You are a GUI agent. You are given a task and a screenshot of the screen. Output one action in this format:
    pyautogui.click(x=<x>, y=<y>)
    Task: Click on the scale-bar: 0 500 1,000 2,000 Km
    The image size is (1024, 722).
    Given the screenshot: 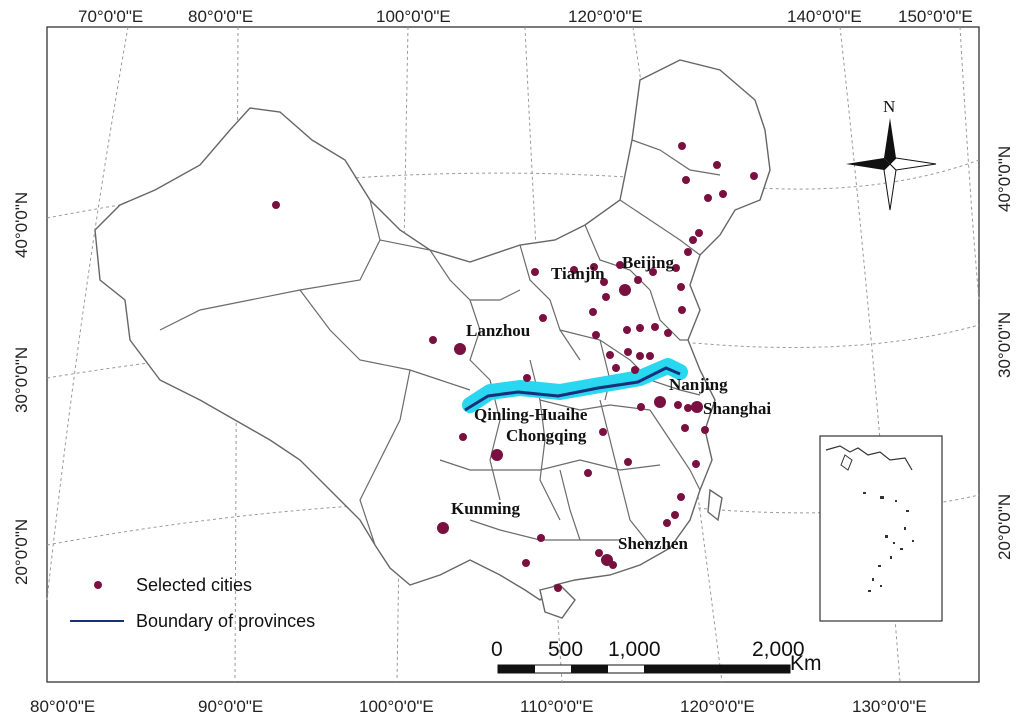 What is the action you would take?
    pyautogui.click(x=656, y=656)
    